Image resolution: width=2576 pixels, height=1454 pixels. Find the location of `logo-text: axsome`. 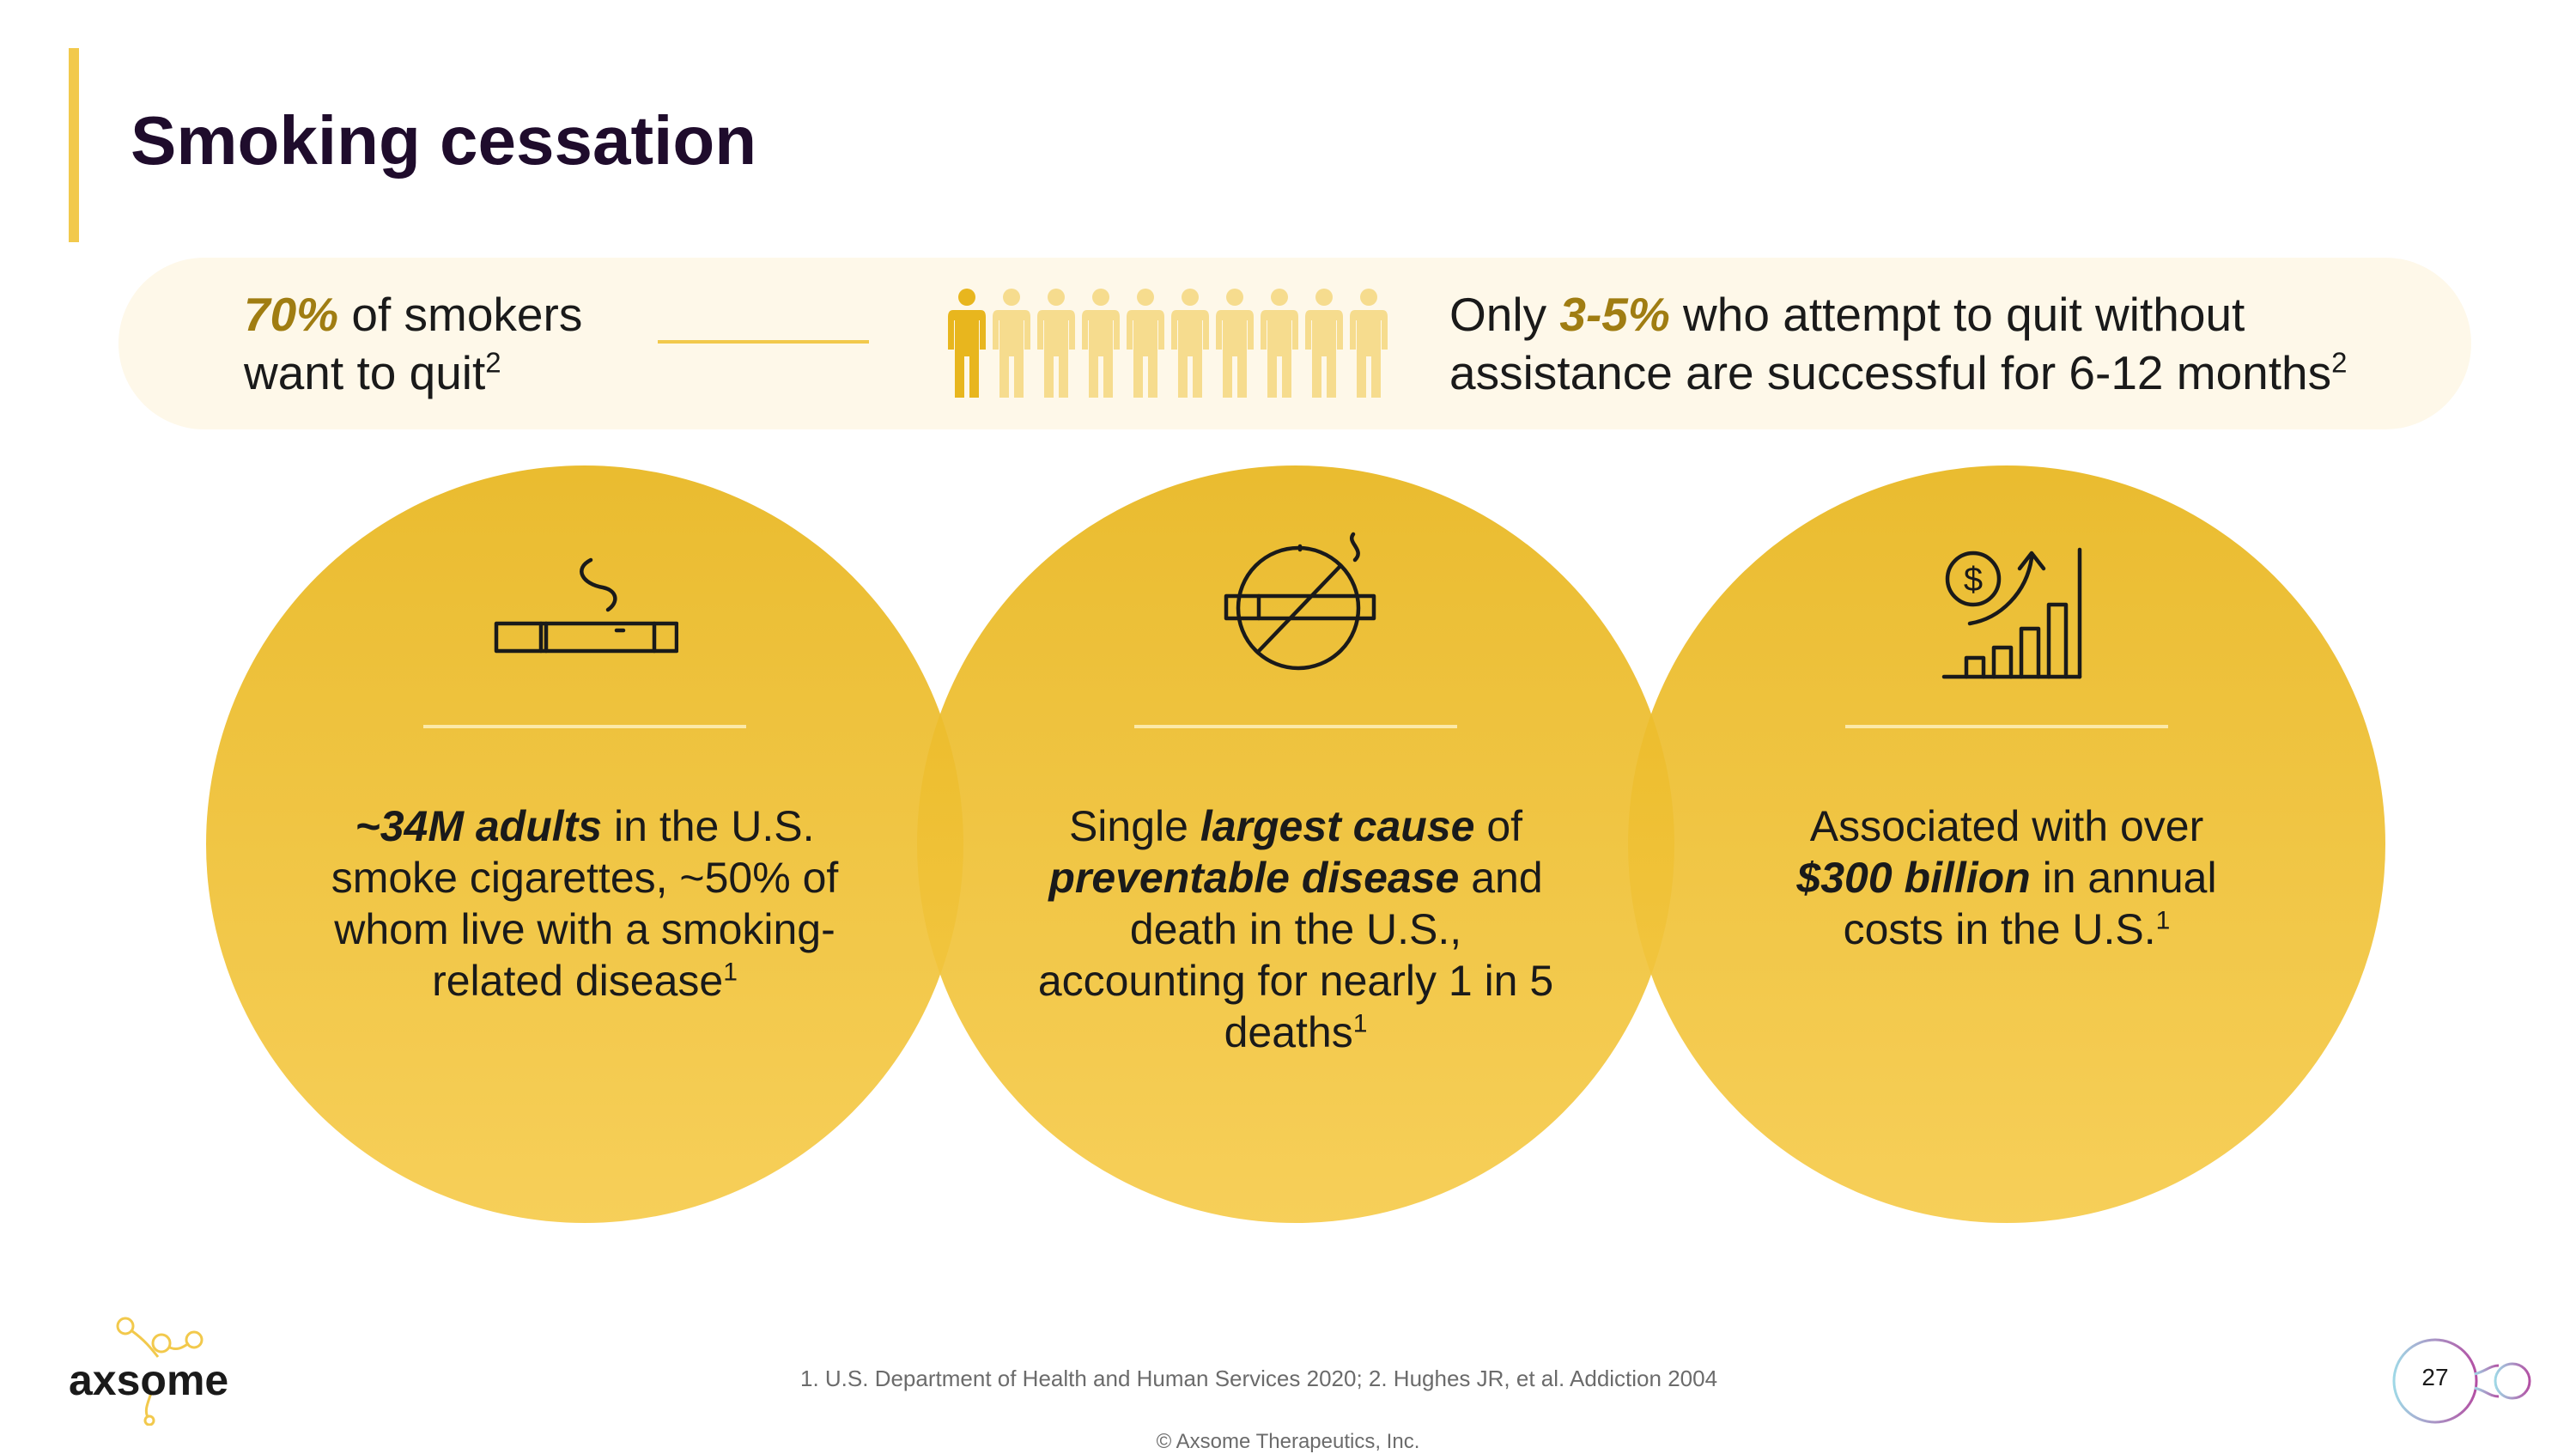

logo-text: axsome is located at coordinates (148, 1380).